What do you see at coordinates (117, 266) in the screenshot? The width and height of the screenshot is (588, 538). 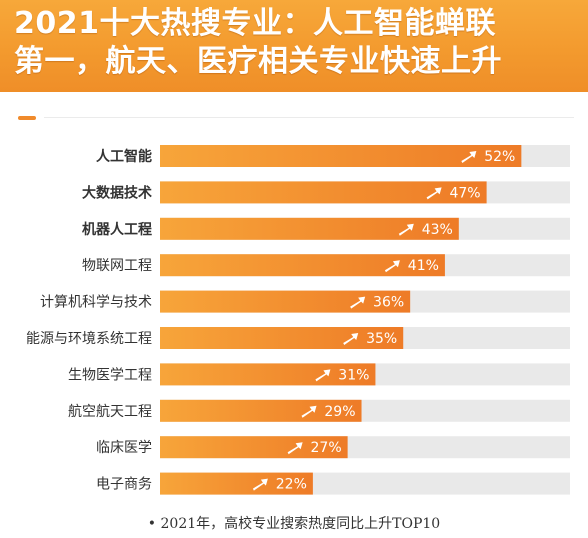 I see `category-label: 物联网工程` at bounding box center [117, 266].